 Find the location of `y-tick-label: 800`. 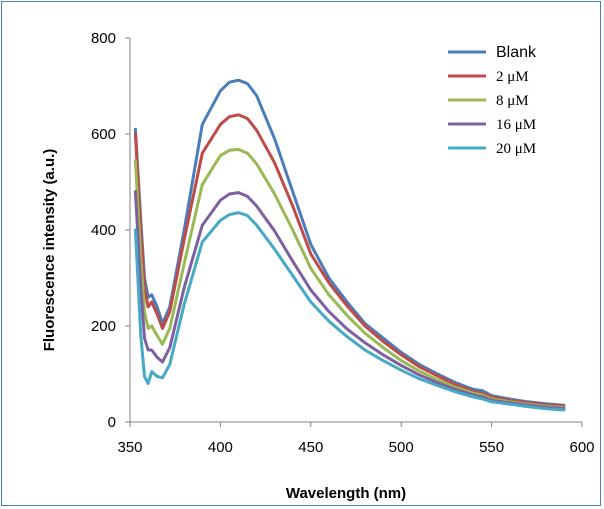

y-tick-label: 800 is located at coordinates (103, 38).